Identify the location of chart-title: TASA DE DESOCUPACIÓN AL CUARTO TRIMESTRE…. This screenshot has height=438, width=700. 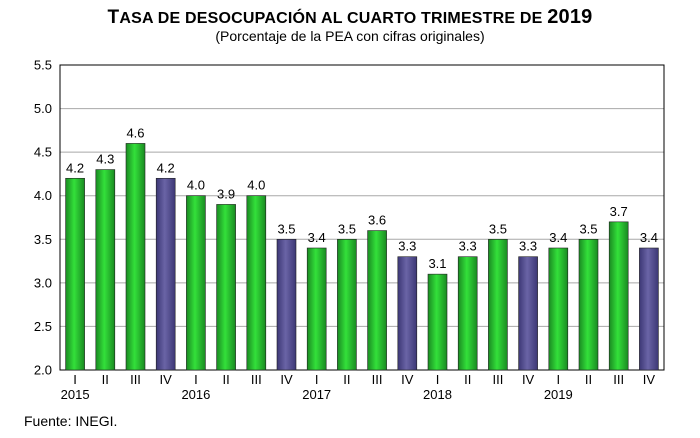
(350, 17).